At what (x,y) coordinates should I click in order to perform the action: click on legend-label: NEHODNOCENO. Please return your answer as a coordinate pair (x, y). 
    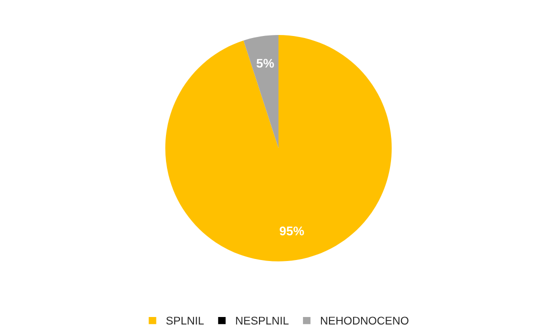
    Looking at the image, I should click on (364, 320).